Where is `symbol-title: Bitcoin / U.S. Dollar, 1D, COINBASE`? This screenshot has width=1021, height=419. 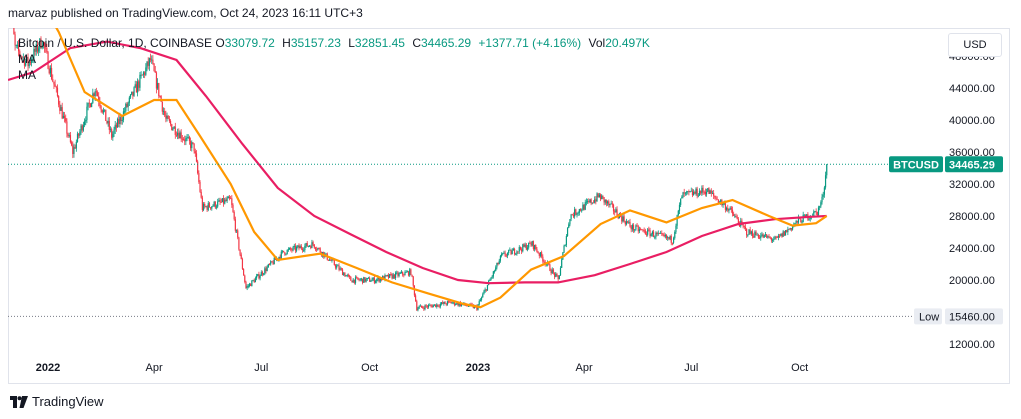 symbol-title: Bitcoin / U.S. Dollar, 1D, COINBASE is located at coordinates (115, 43).